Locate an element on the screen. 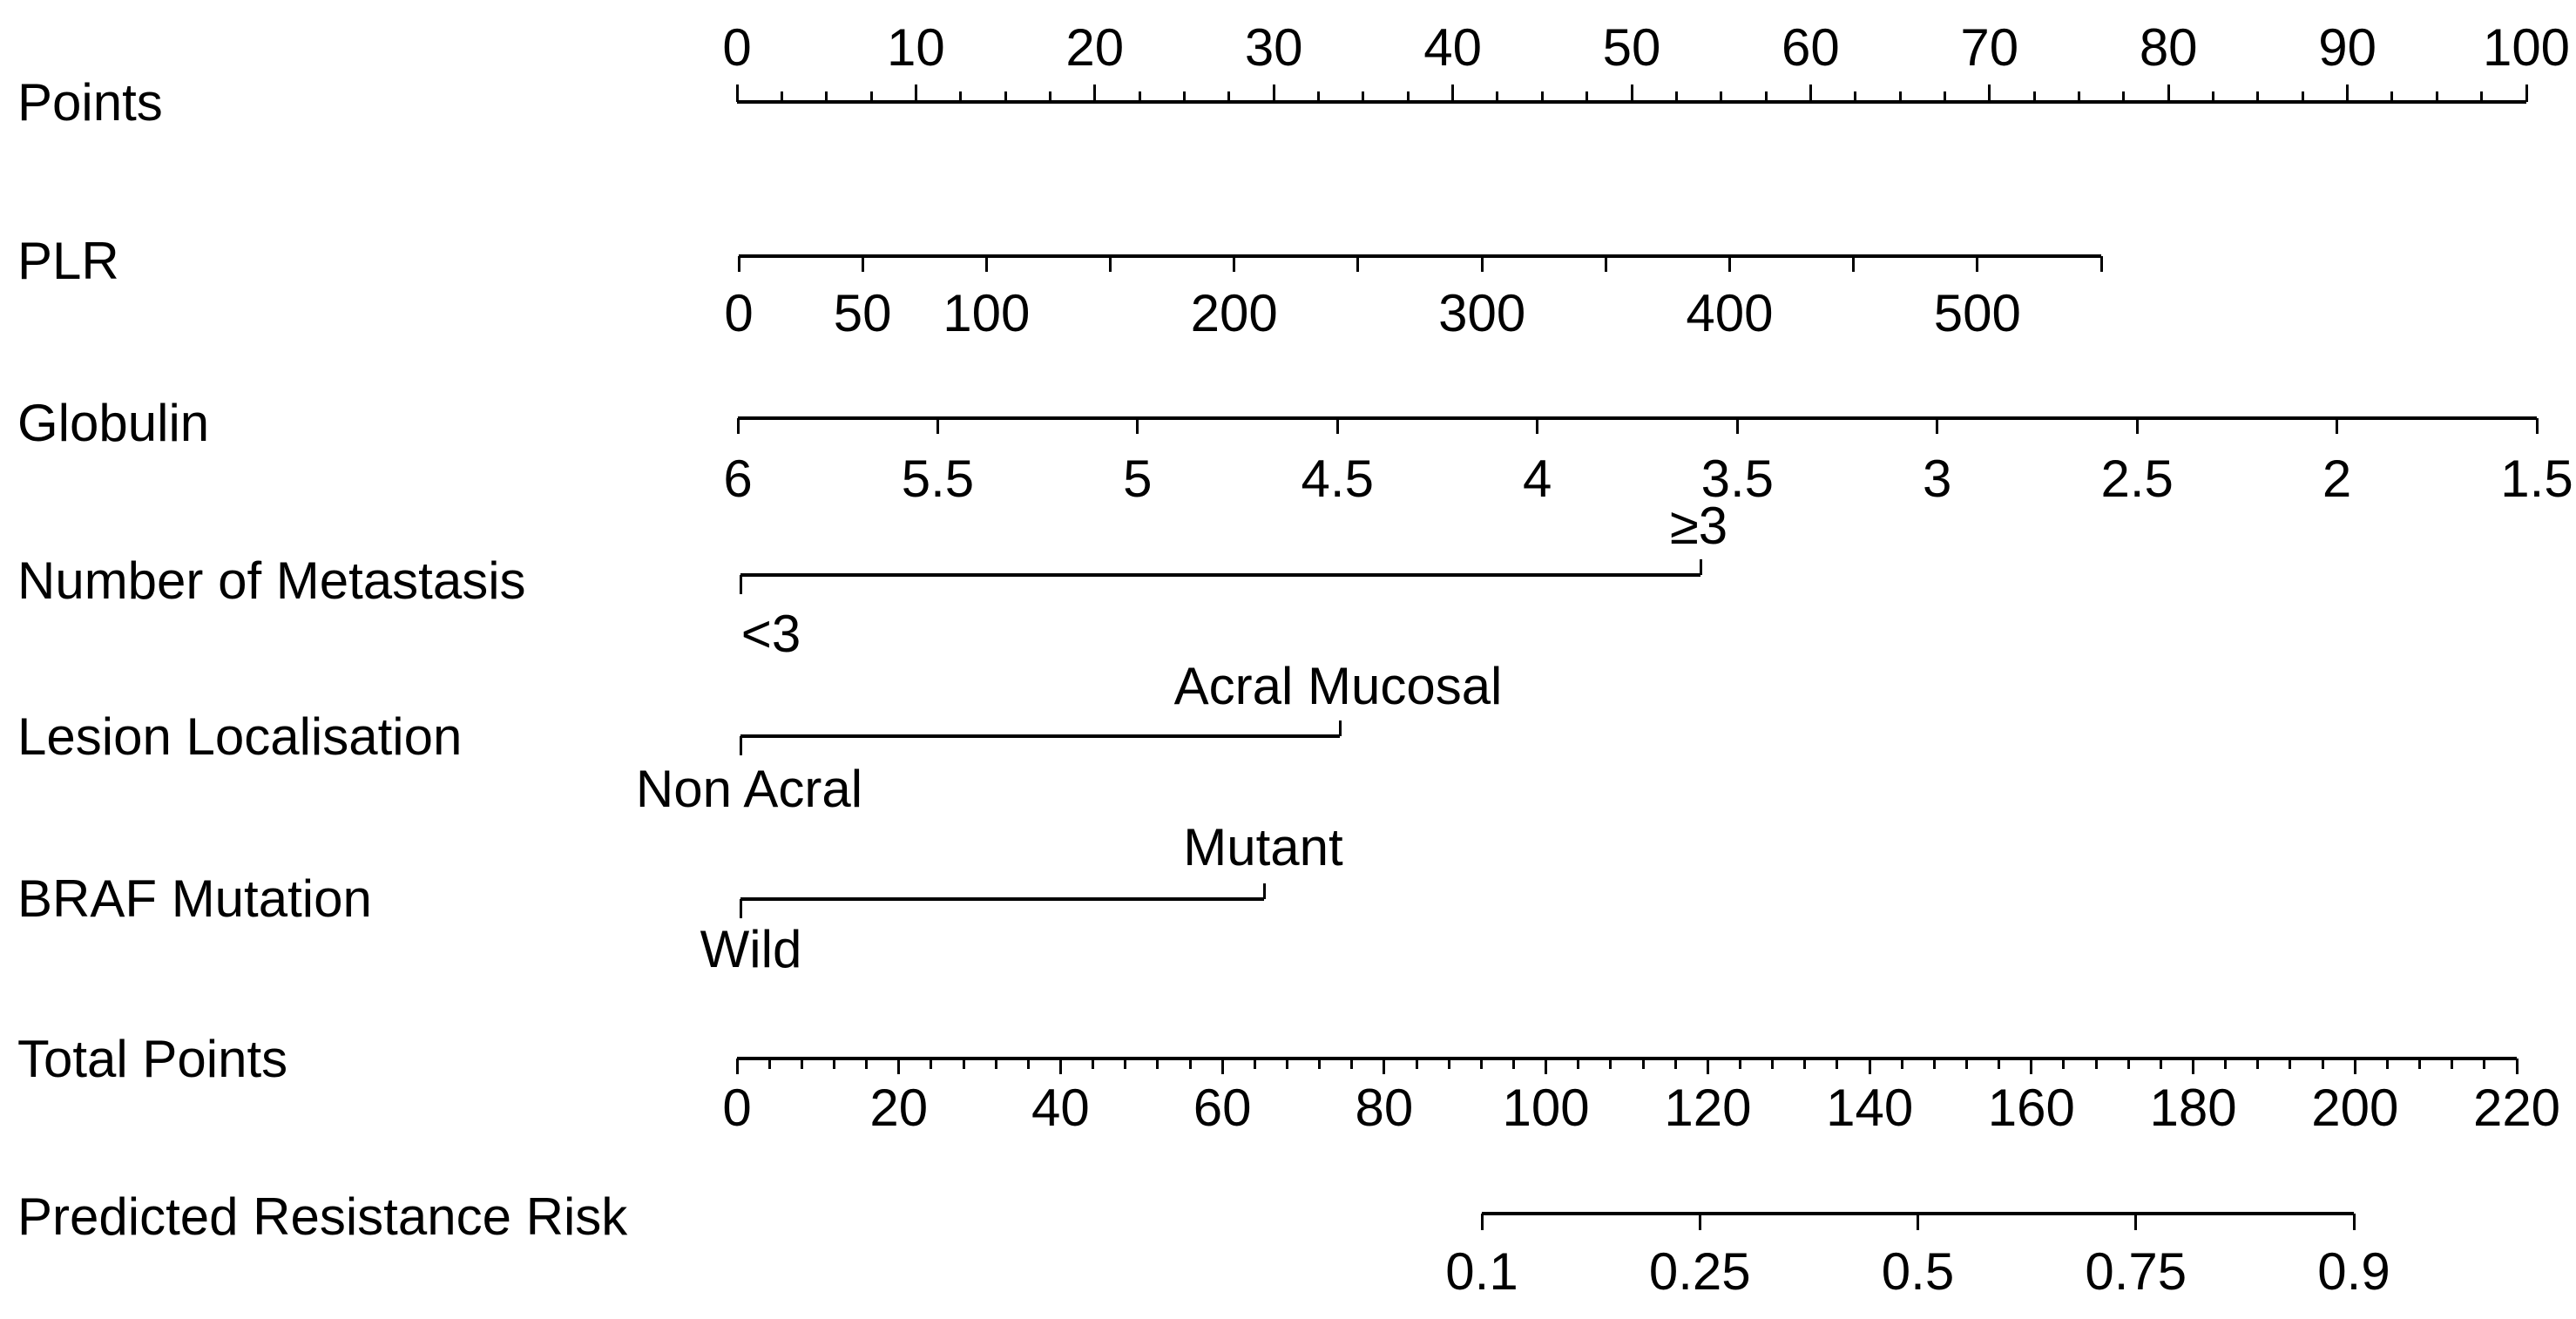  option-label-braf-wild: Wild is located at coordinates (751, 949).